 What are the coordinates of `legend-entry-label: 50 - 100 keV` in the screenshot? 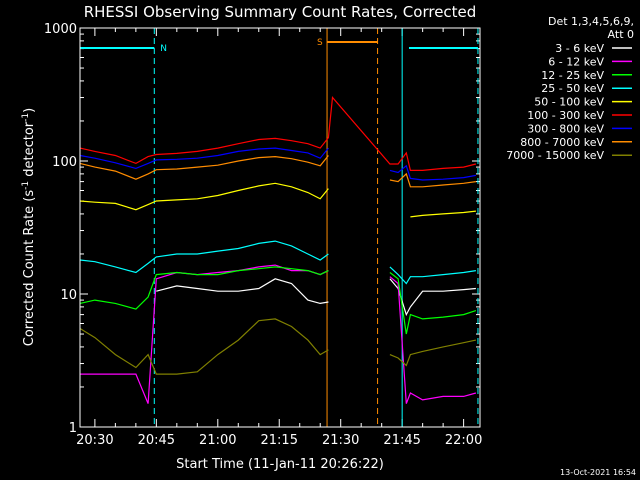 It's located at (569, 102).